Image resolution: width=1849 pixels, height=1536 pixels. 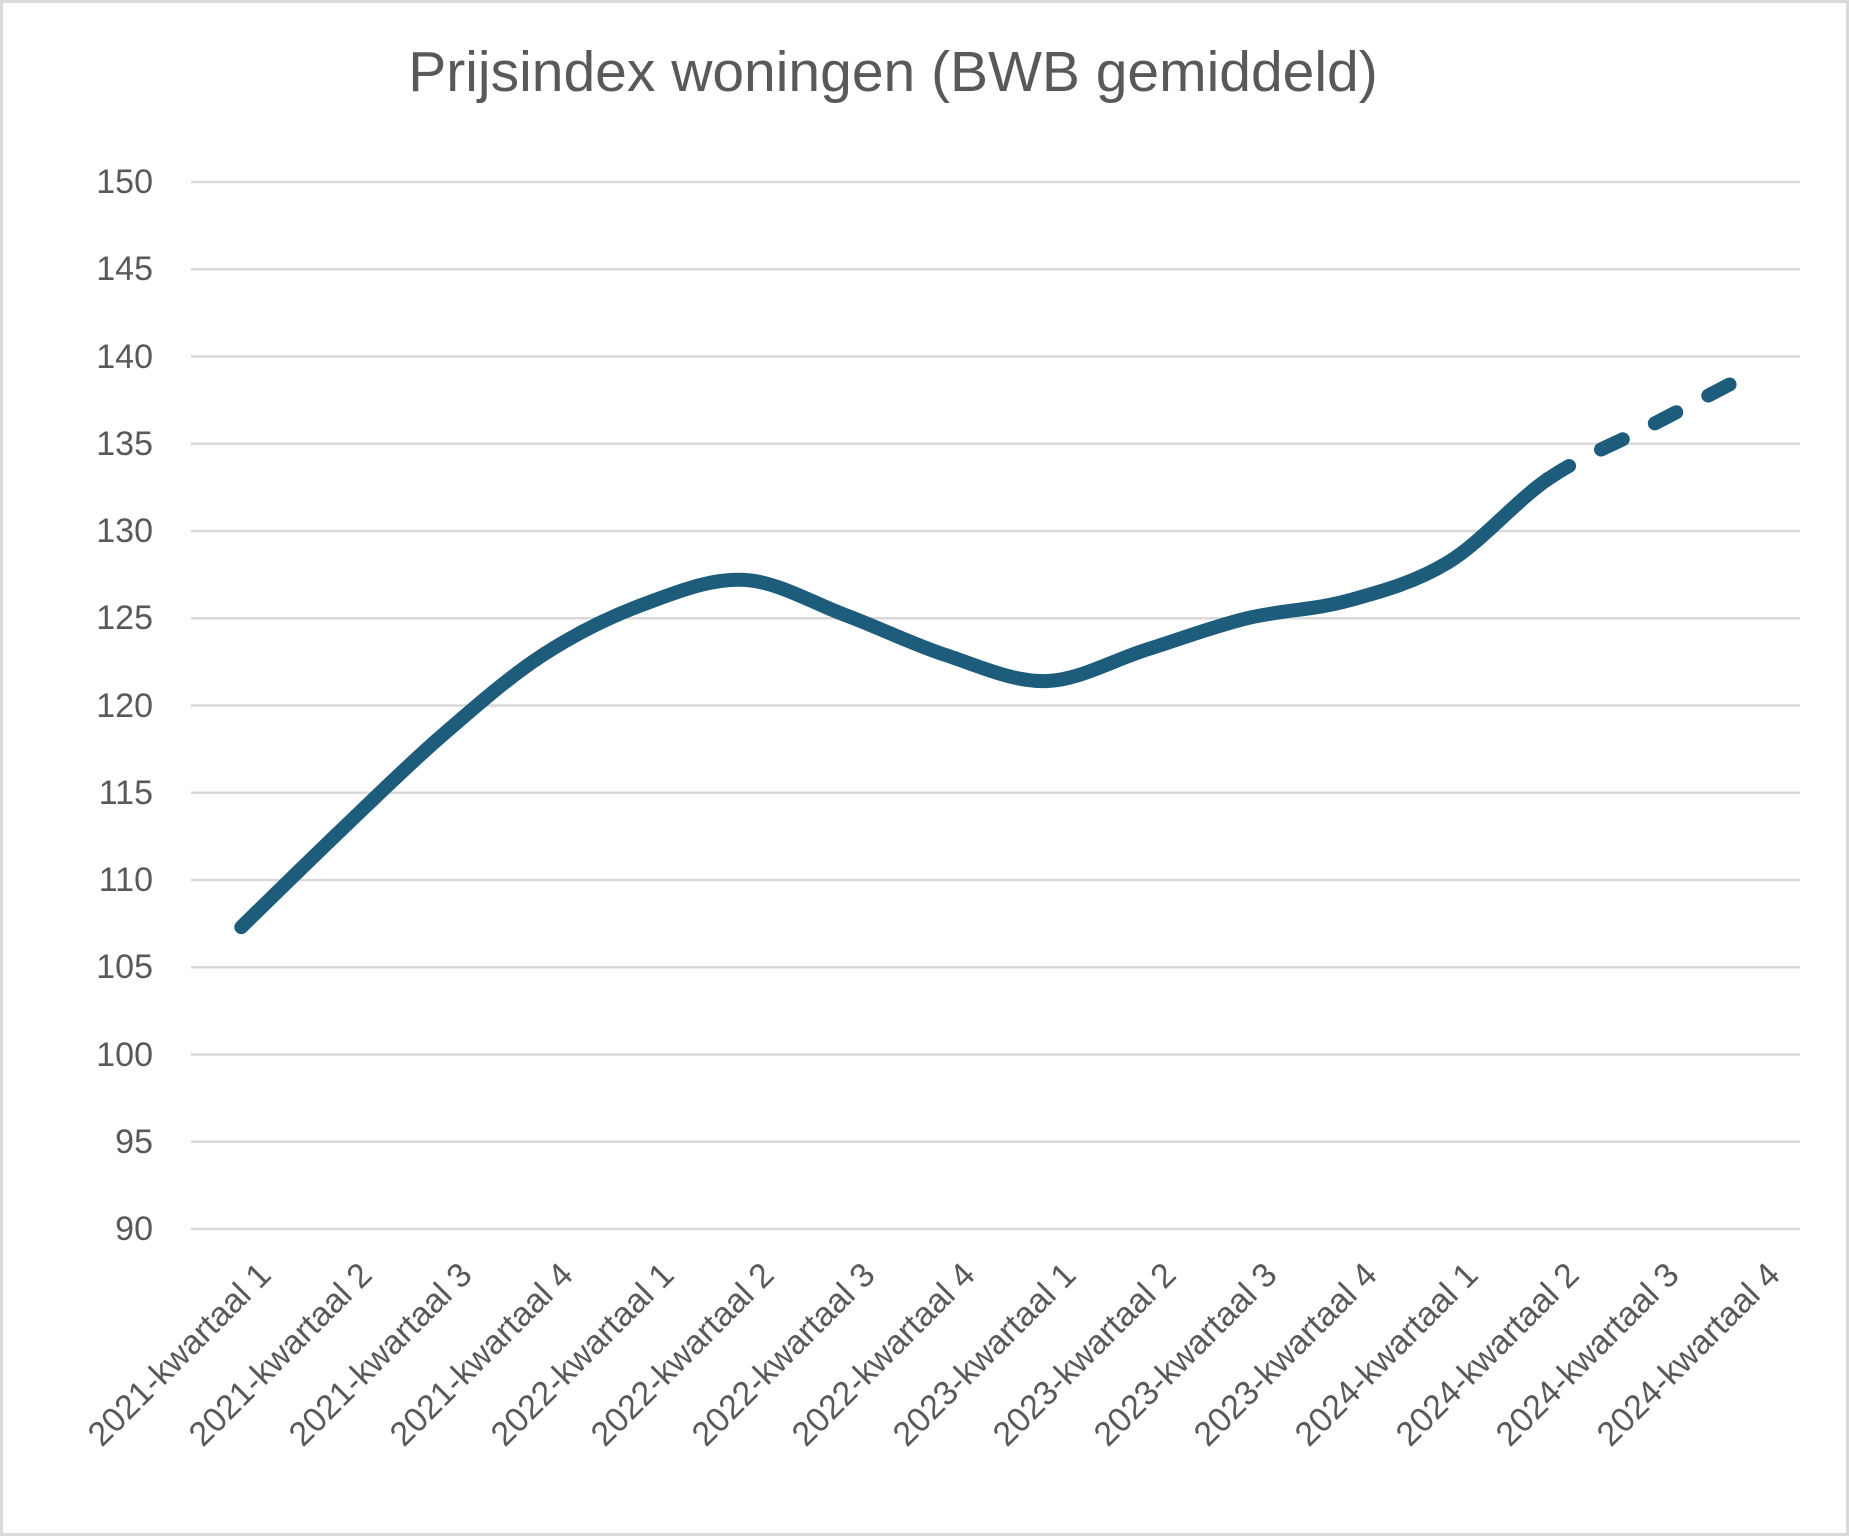 What do you see at coordinates (124, 444) in the screenshot?
I see `y-axis-label: 135` at bounding box center [124, 444].